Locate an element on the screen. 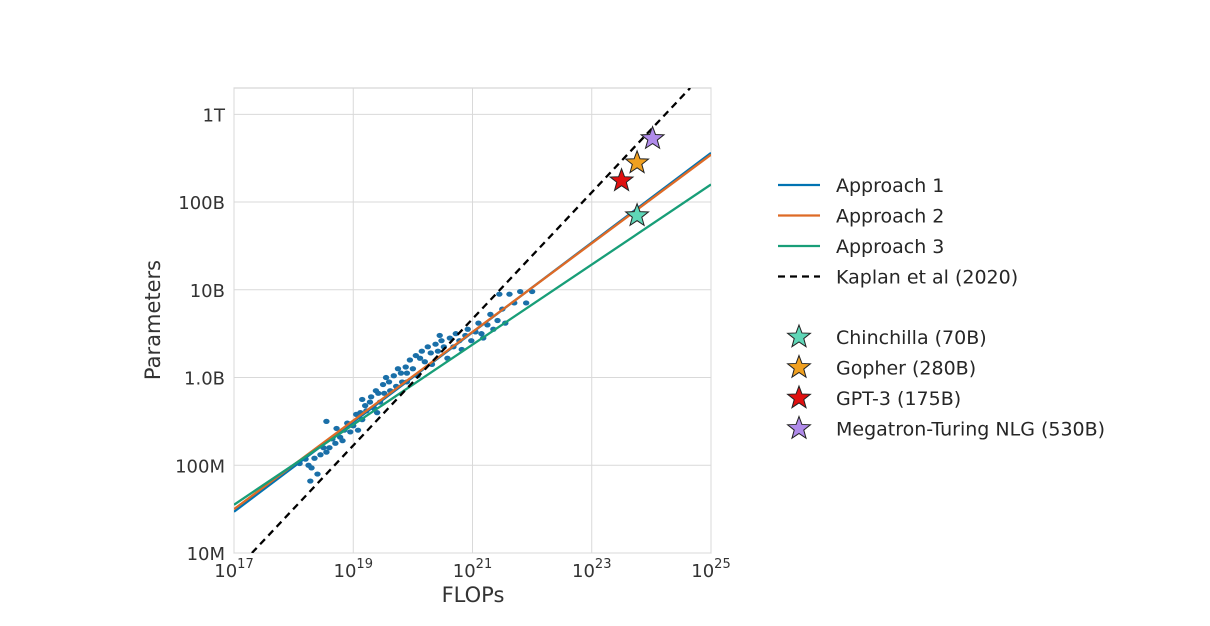 The image size is (1210, 626). y-axis-label: Parameters is located at coordinates (153, 320).